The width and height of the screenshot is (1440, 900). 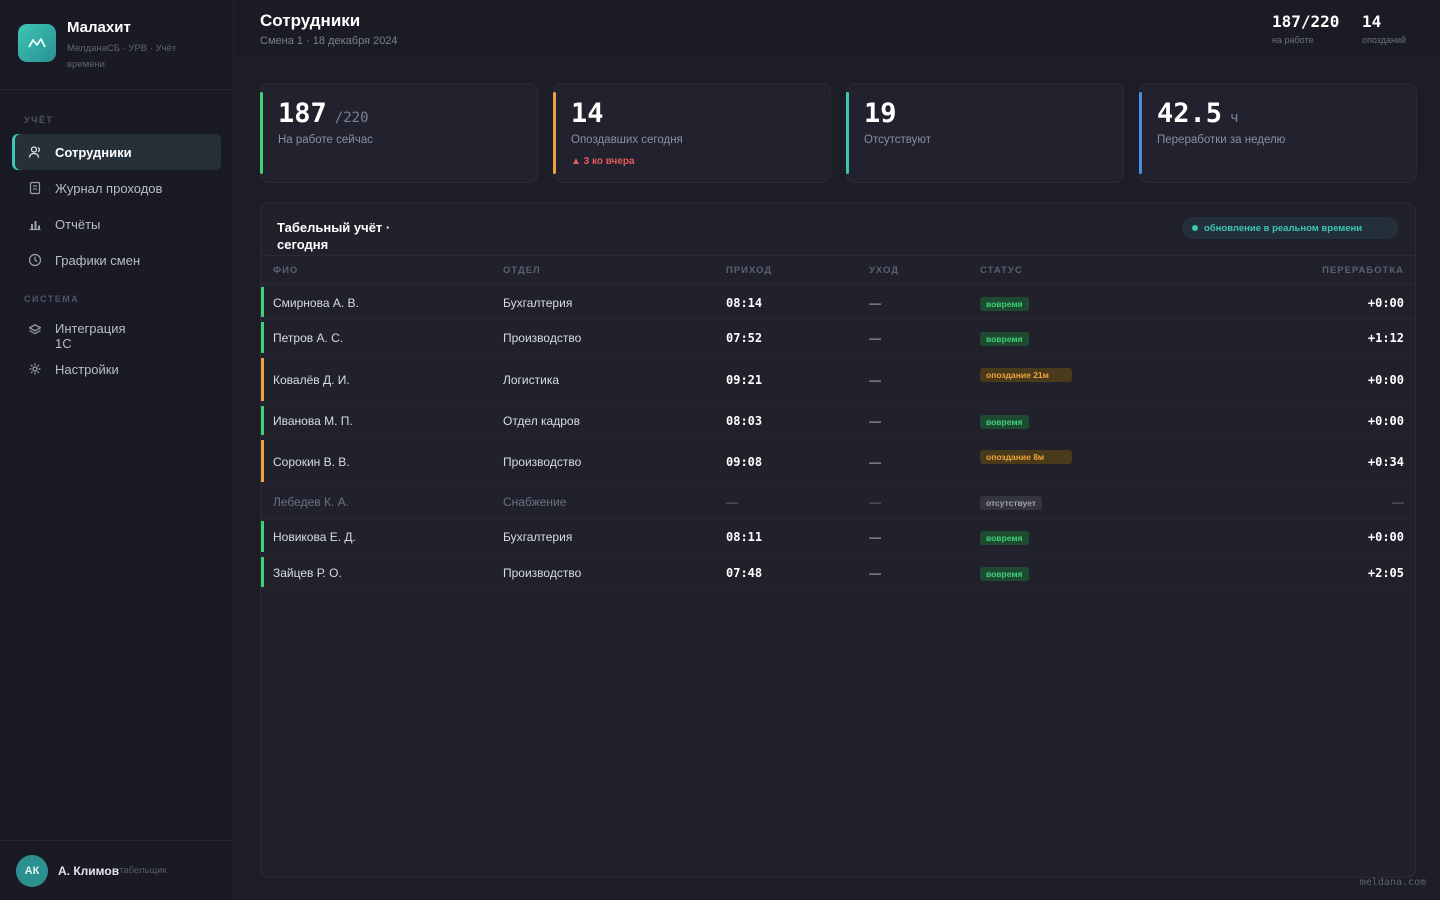 What do you see at coordinates (531, 380) in the screenshot?
I see `cell-dept: Логистика` at bounding box center [531, 380].